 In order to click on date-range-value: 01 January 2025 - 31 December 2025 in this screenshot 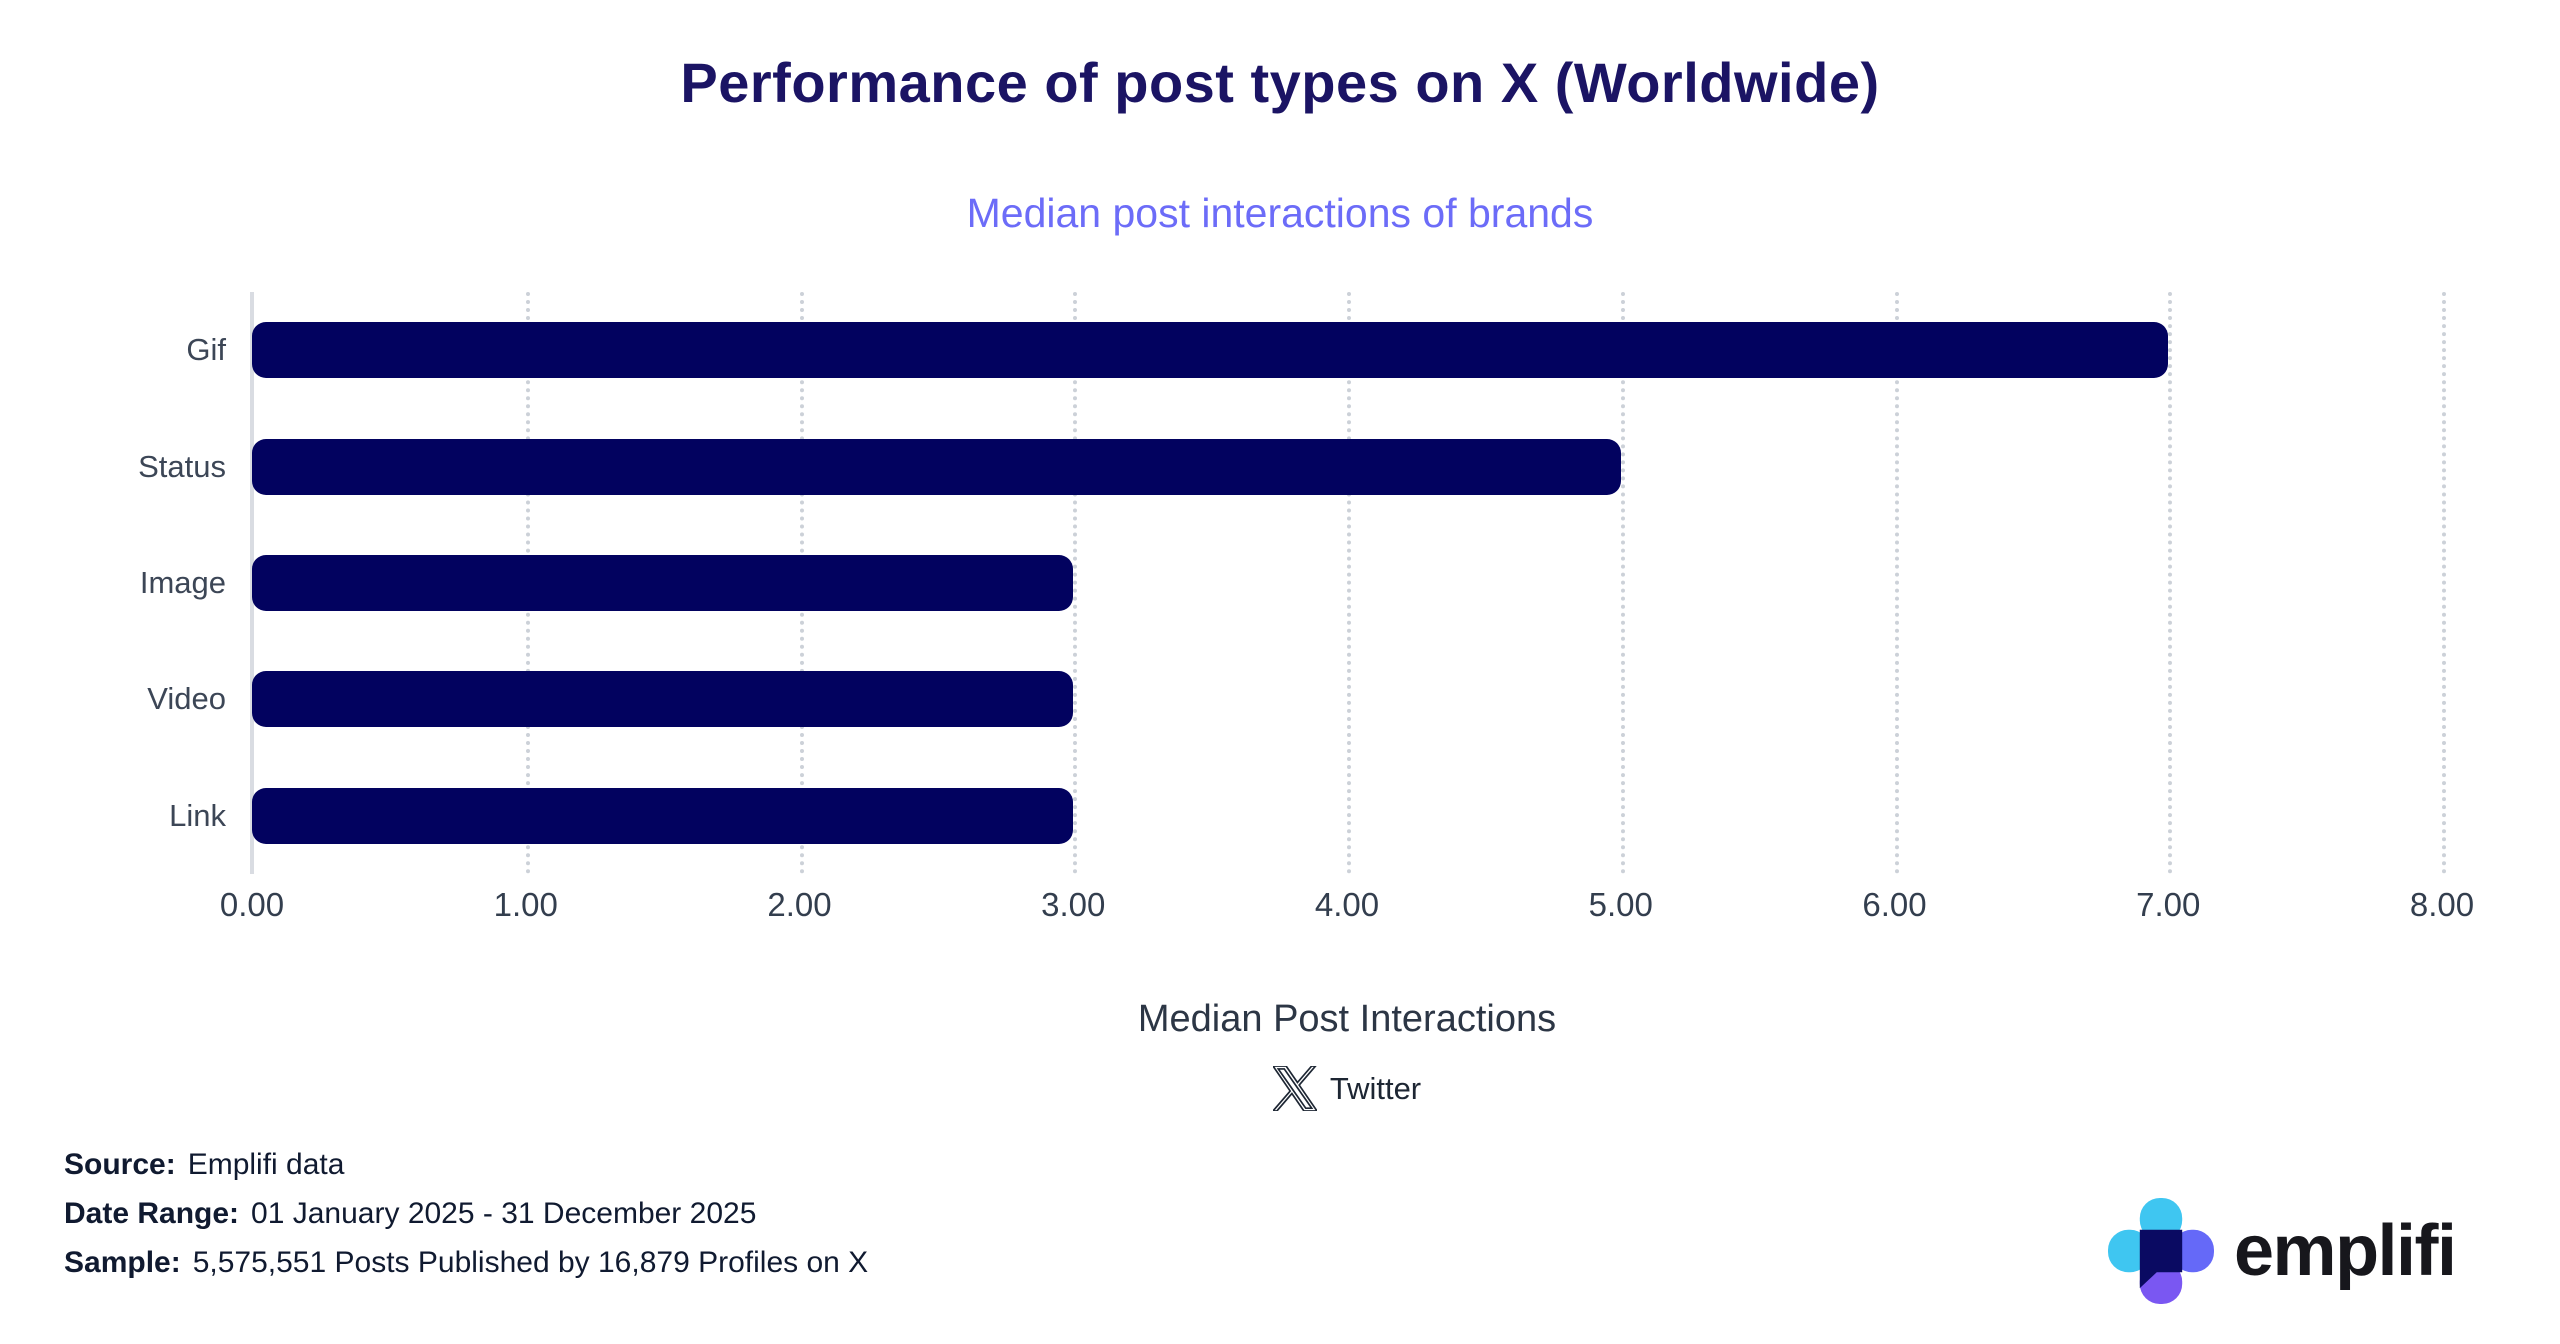, I will do `click(504, 1213)`.